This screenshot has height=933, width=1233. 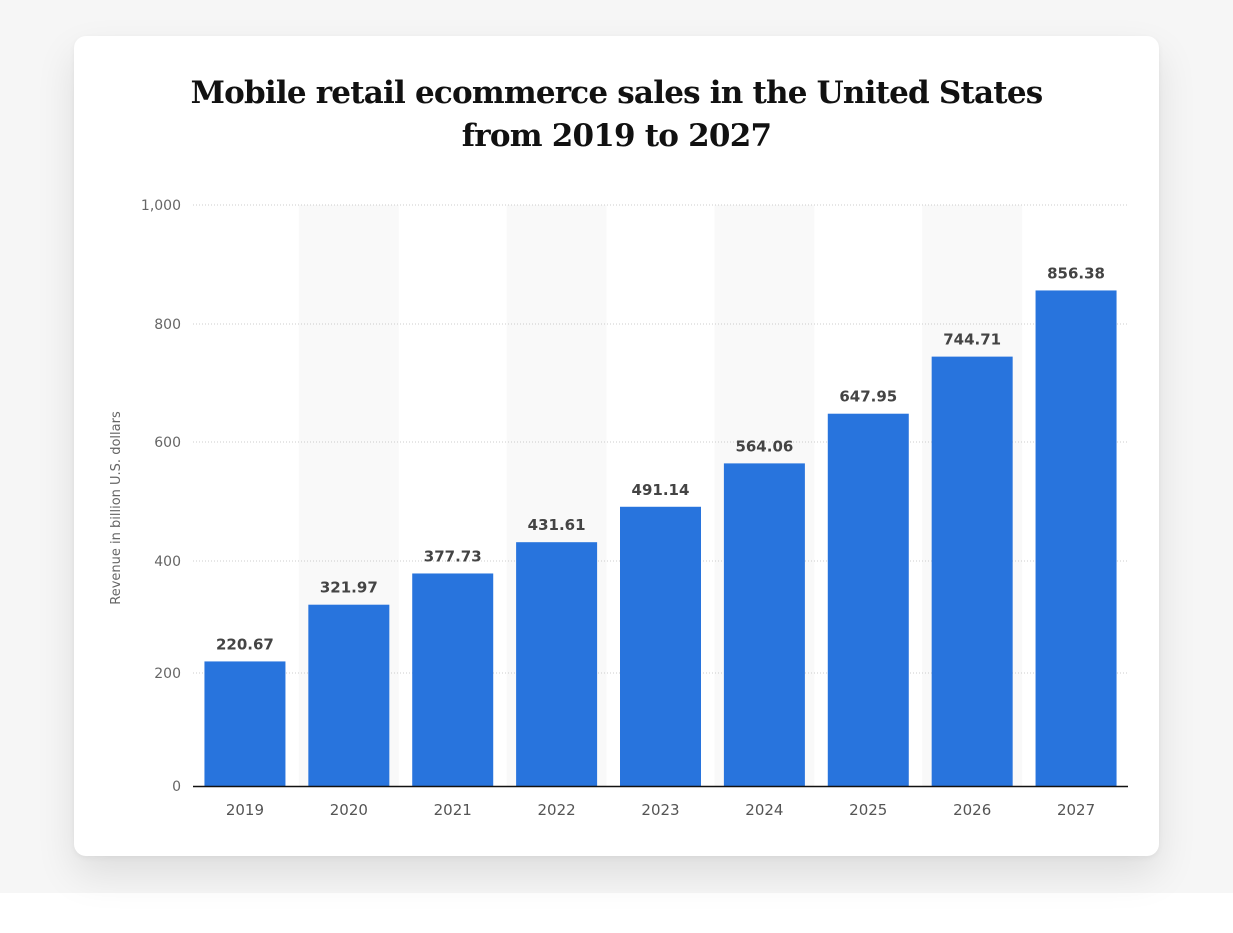 I want to click on y-tick-label: 600, so click(x=167, y=443).